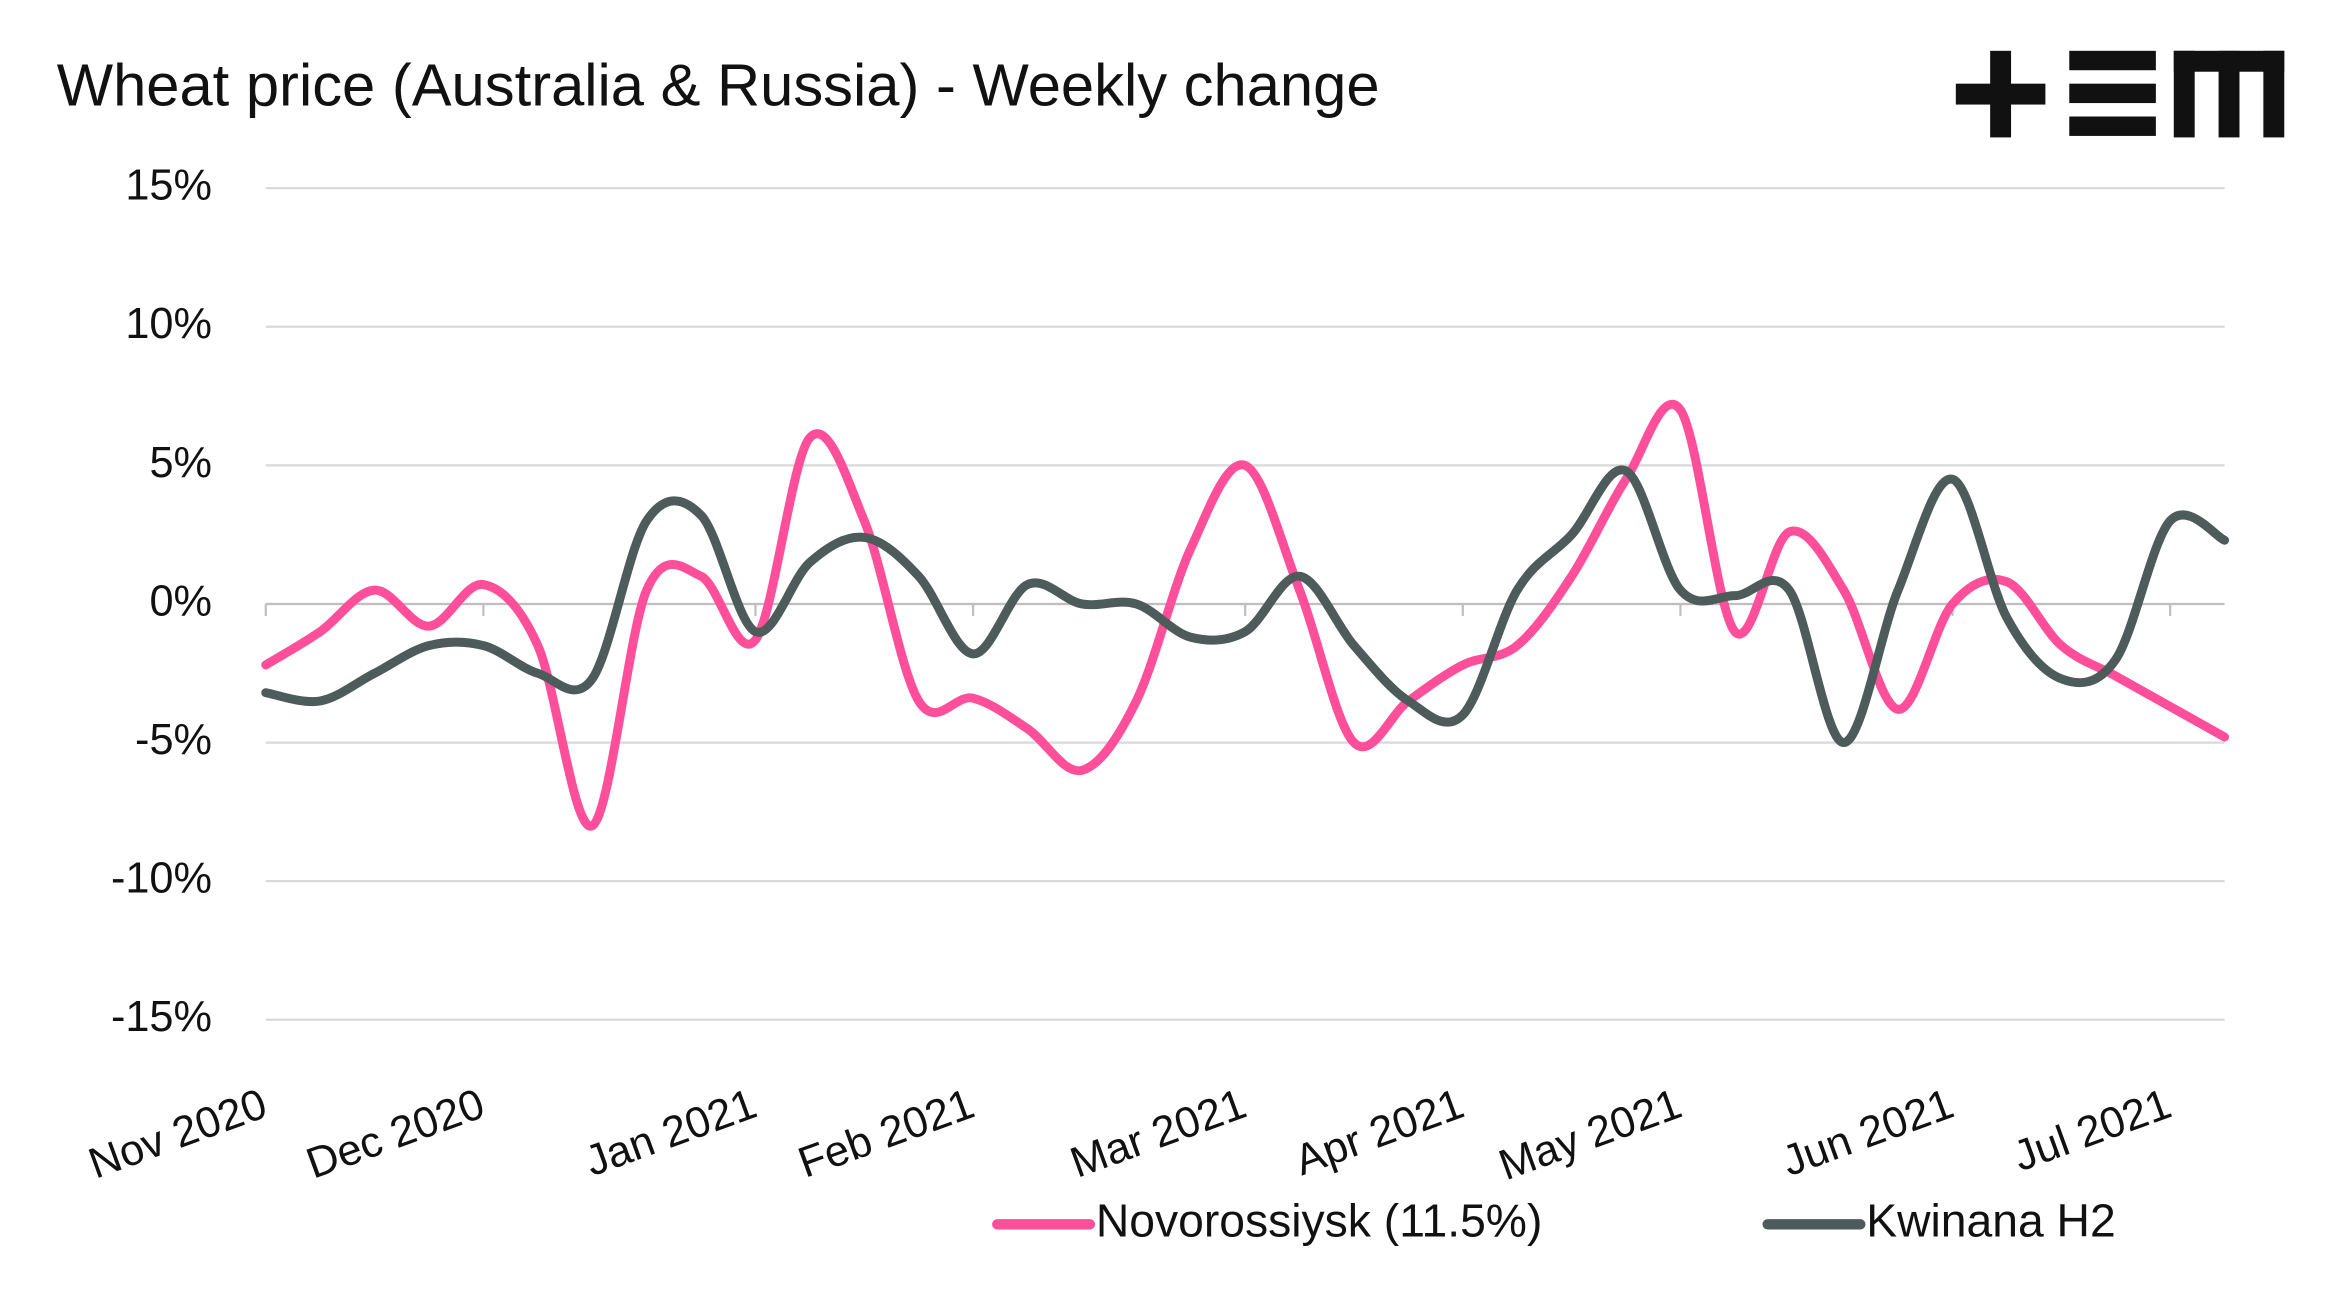 The image size is (2341, 1302). I want to click on y-tick-label: 15%, so click(168, 186).